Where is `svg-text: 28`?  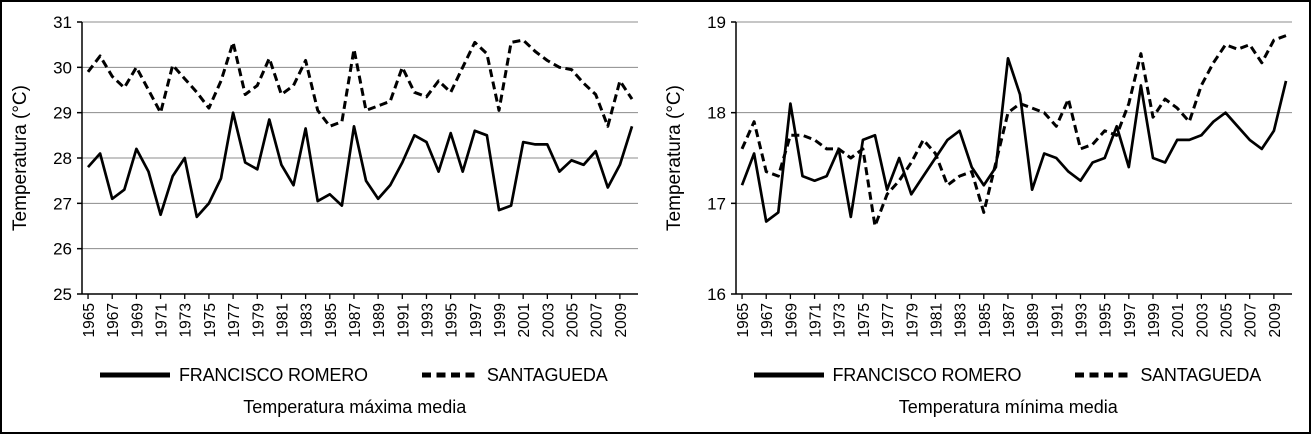 svg-text: 28 is located at coordinates (62, 158).